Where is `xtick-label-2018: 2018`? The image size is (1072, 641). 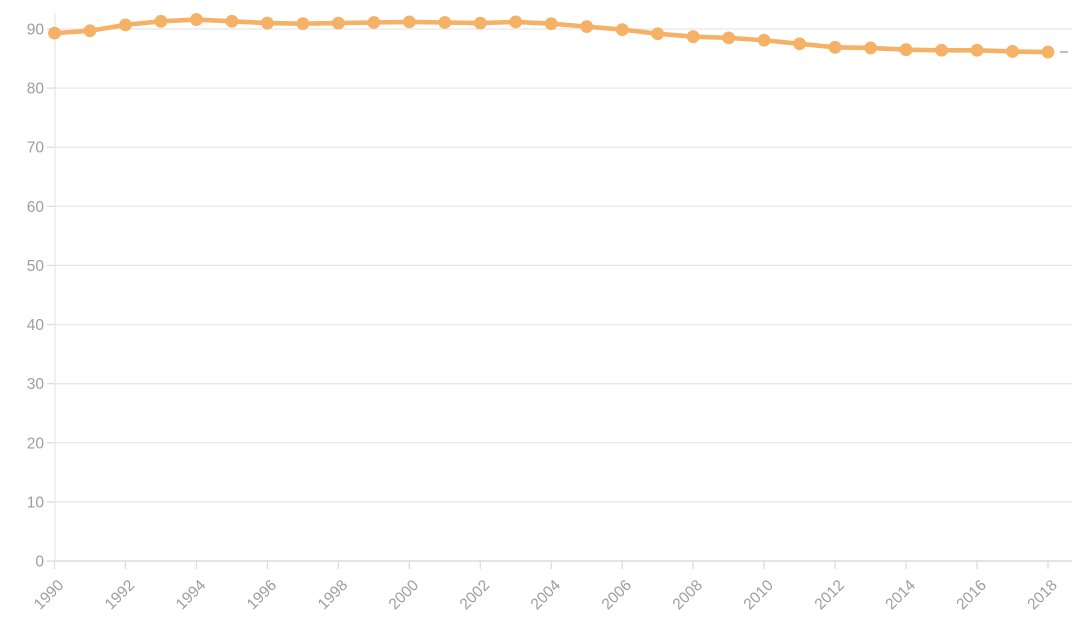 xtick-label-2018: 2018 is located at coordinates (1042, 595).